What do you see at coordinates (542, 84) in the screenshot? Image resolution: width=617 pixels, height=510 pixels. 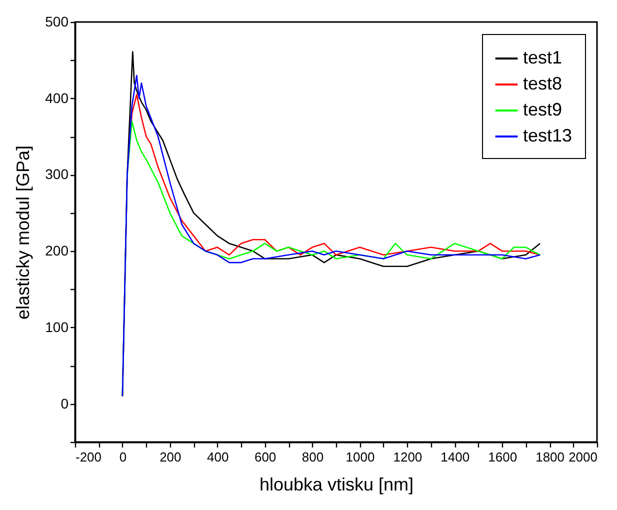 I see `legend-label: test8` at bounding box center [542, 84].